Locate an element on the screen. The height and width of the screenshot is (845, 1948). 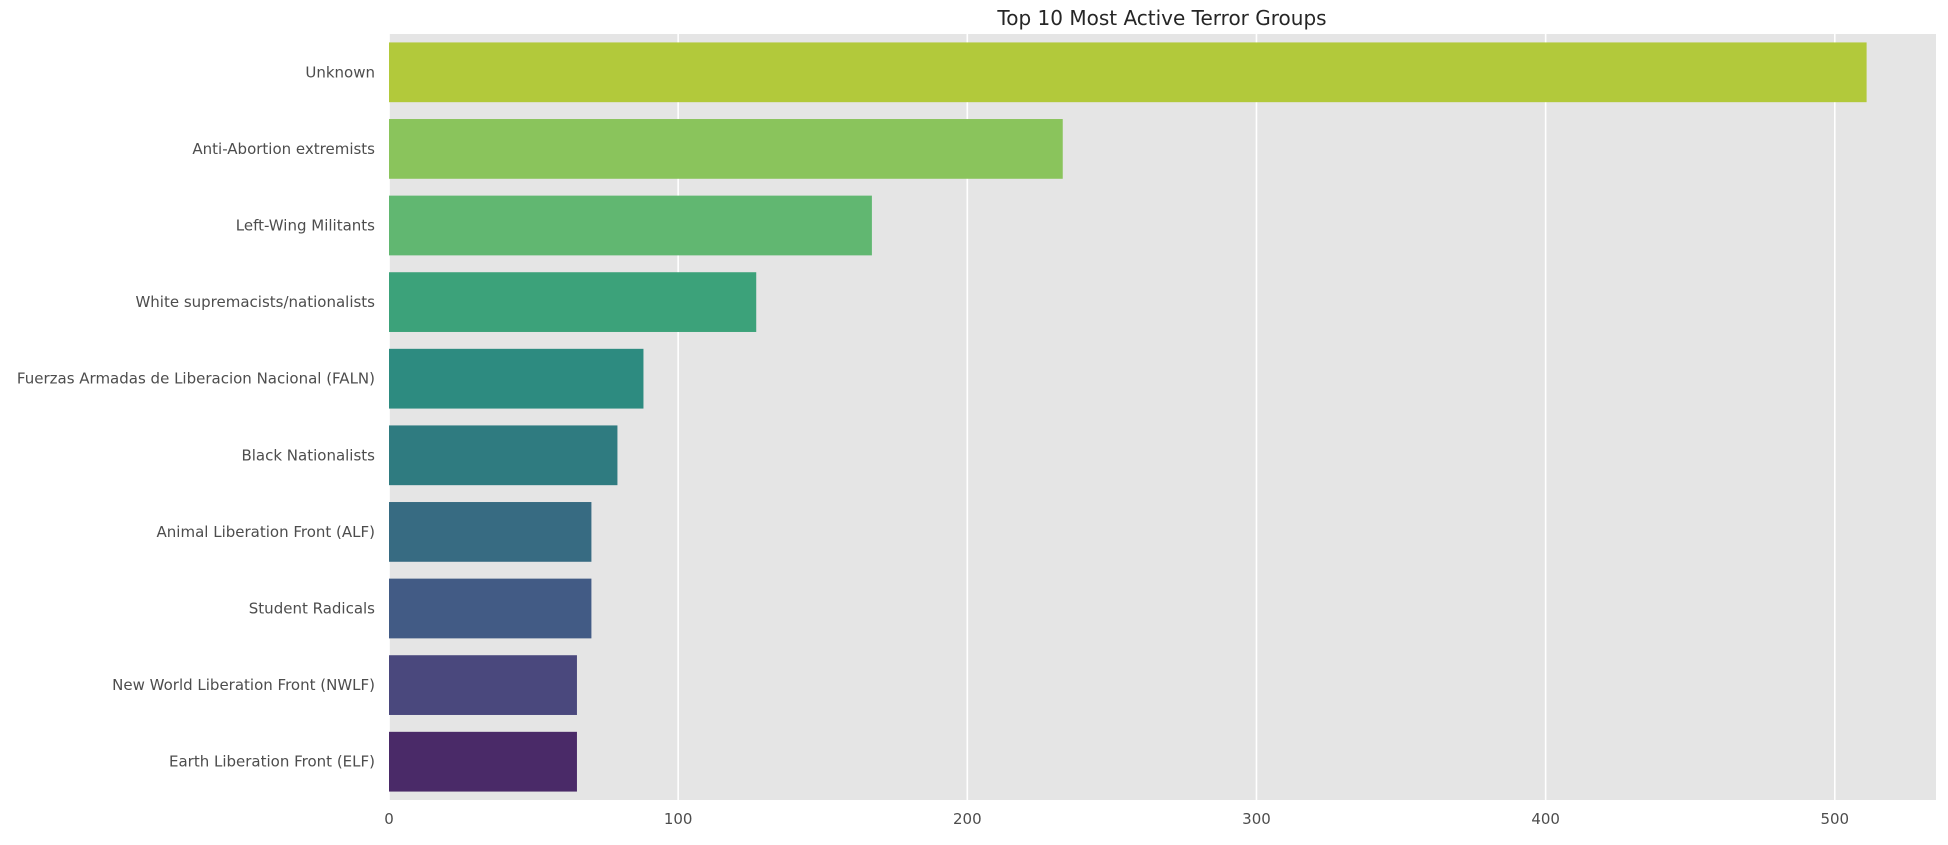
category-label: Earth Liberation Front (ELF) is located at coordinates (272, 762).